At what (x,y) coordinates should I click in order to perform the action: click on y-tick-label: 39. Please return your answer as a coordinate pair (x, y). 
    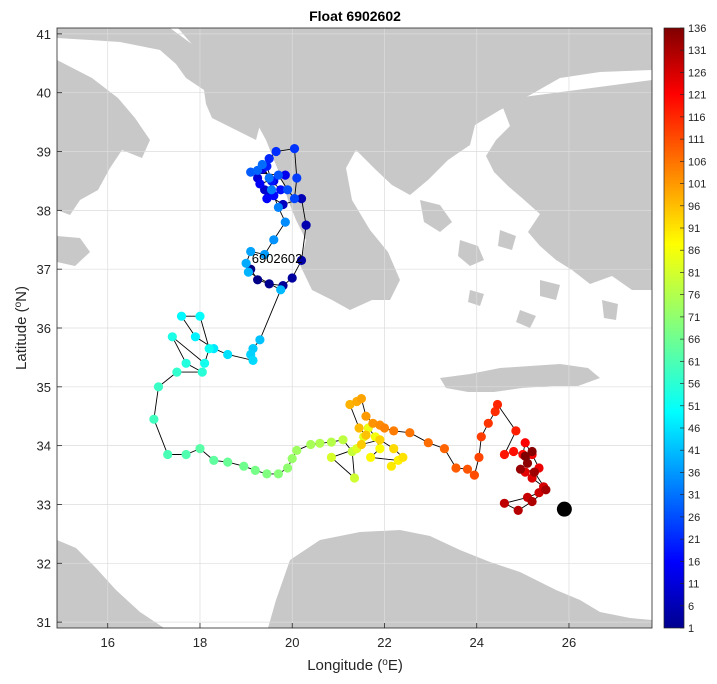
    Looking at the image, I should click on (44, 152).